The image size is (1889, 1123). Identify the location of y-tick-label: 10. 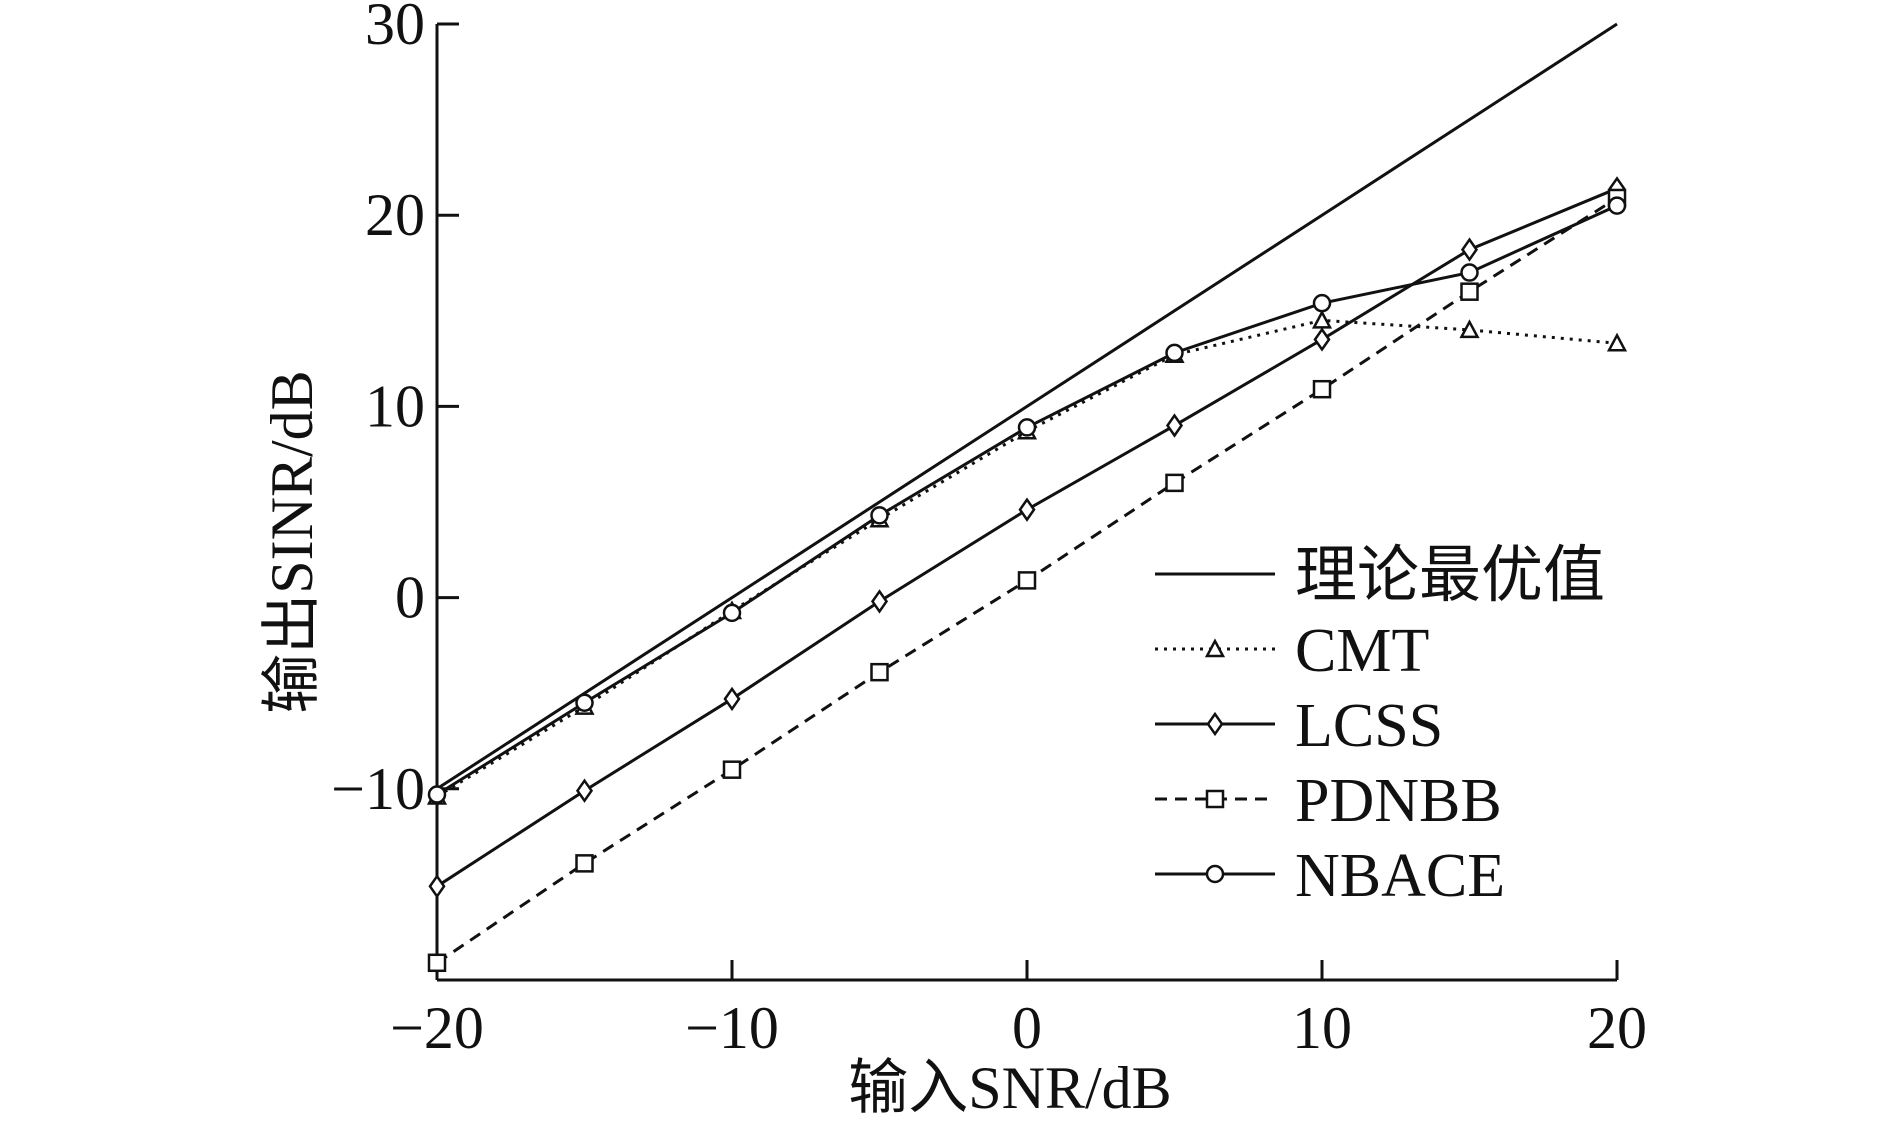
(395, 406).